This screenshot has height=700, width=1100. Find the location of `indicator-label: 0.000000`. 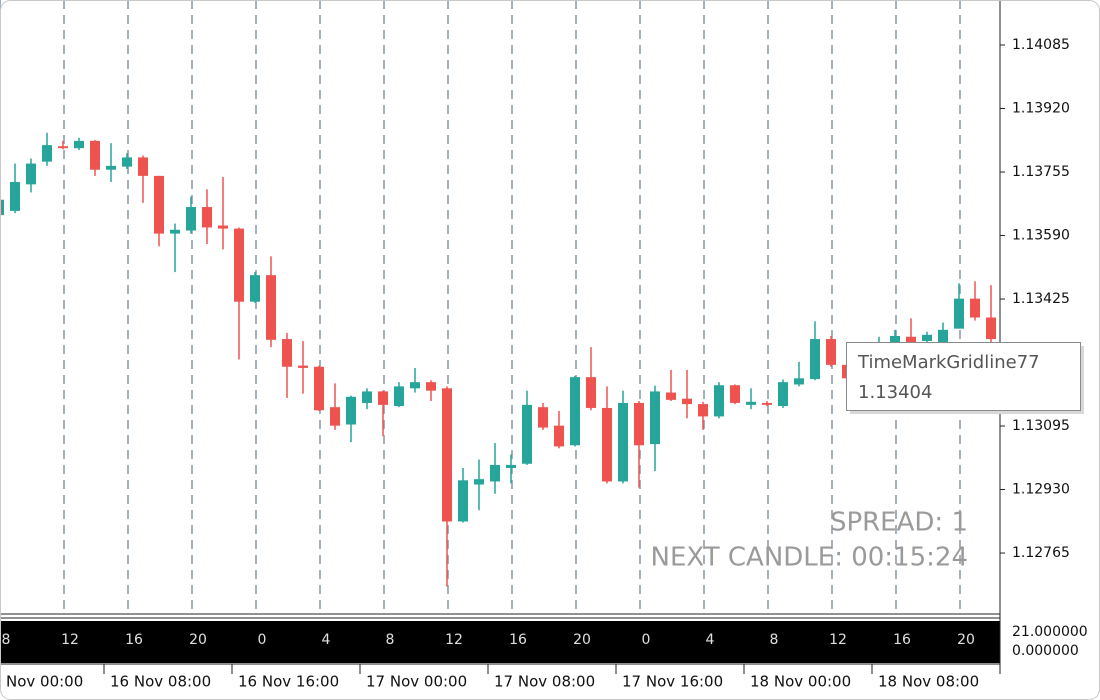

indicator-label: 0.000000 is located at coordinates (1045, 651).